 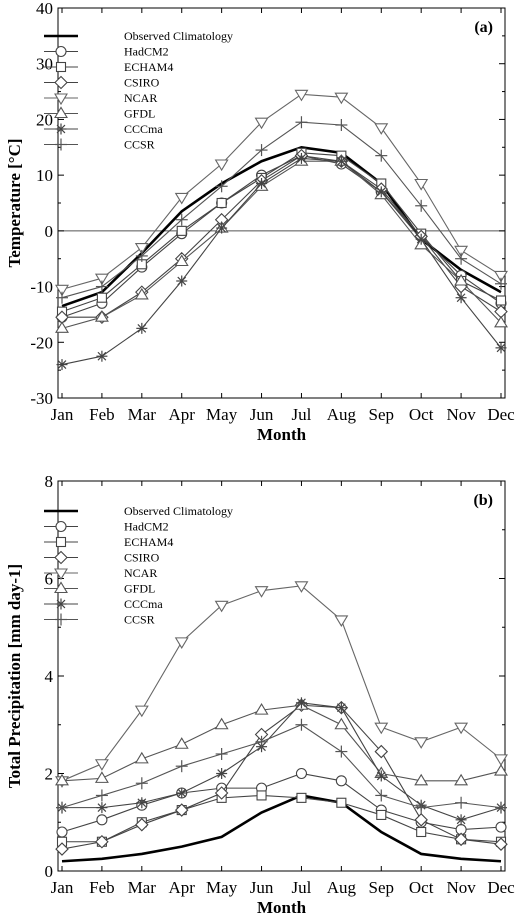 What do you see at coordinates (142, 83) in the screenshot?
I see `legend-label-csiro: CSIRO` at bounding box center [142, 83].